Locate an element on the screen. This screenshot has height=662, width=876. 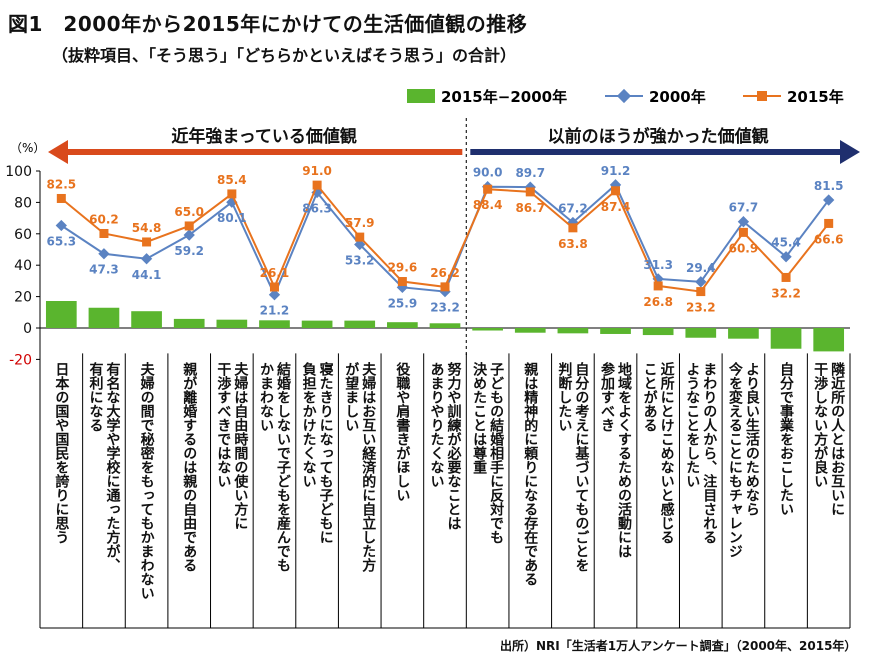
label-2000: 45.4 is located at coordinates (786, 243).